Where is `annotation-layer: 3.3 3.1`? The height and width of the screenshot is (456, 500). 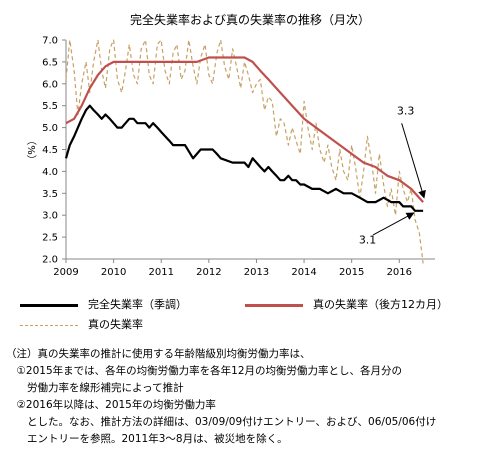
annotation-layer: 3.3 3.1 is located at coordinates (392, 175).